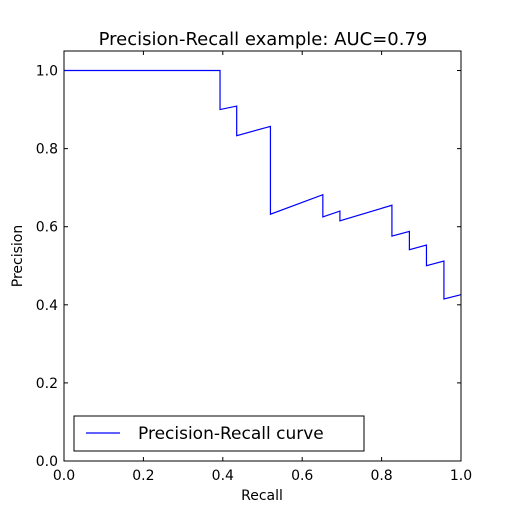 The width and height of the screenshot is (512, 512). What do you see at coordinates (223, 476) in the screenshot?
I see `x-tick-label: 0.4` at bounding box center [223, 476].